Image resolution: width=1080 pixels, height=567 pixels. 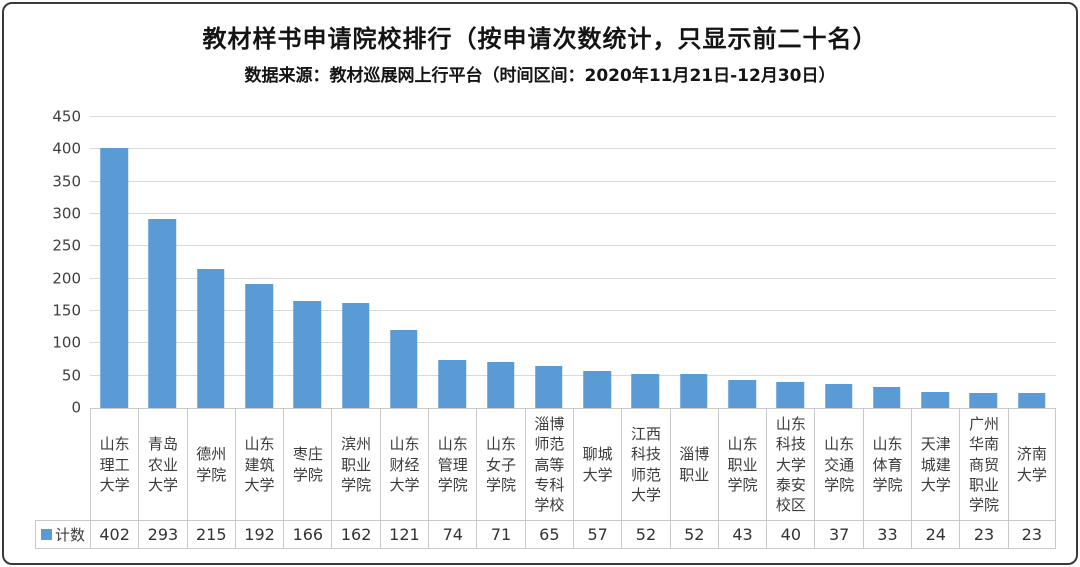 I want to click on bar-德州学院, so click(x=210, y=338).